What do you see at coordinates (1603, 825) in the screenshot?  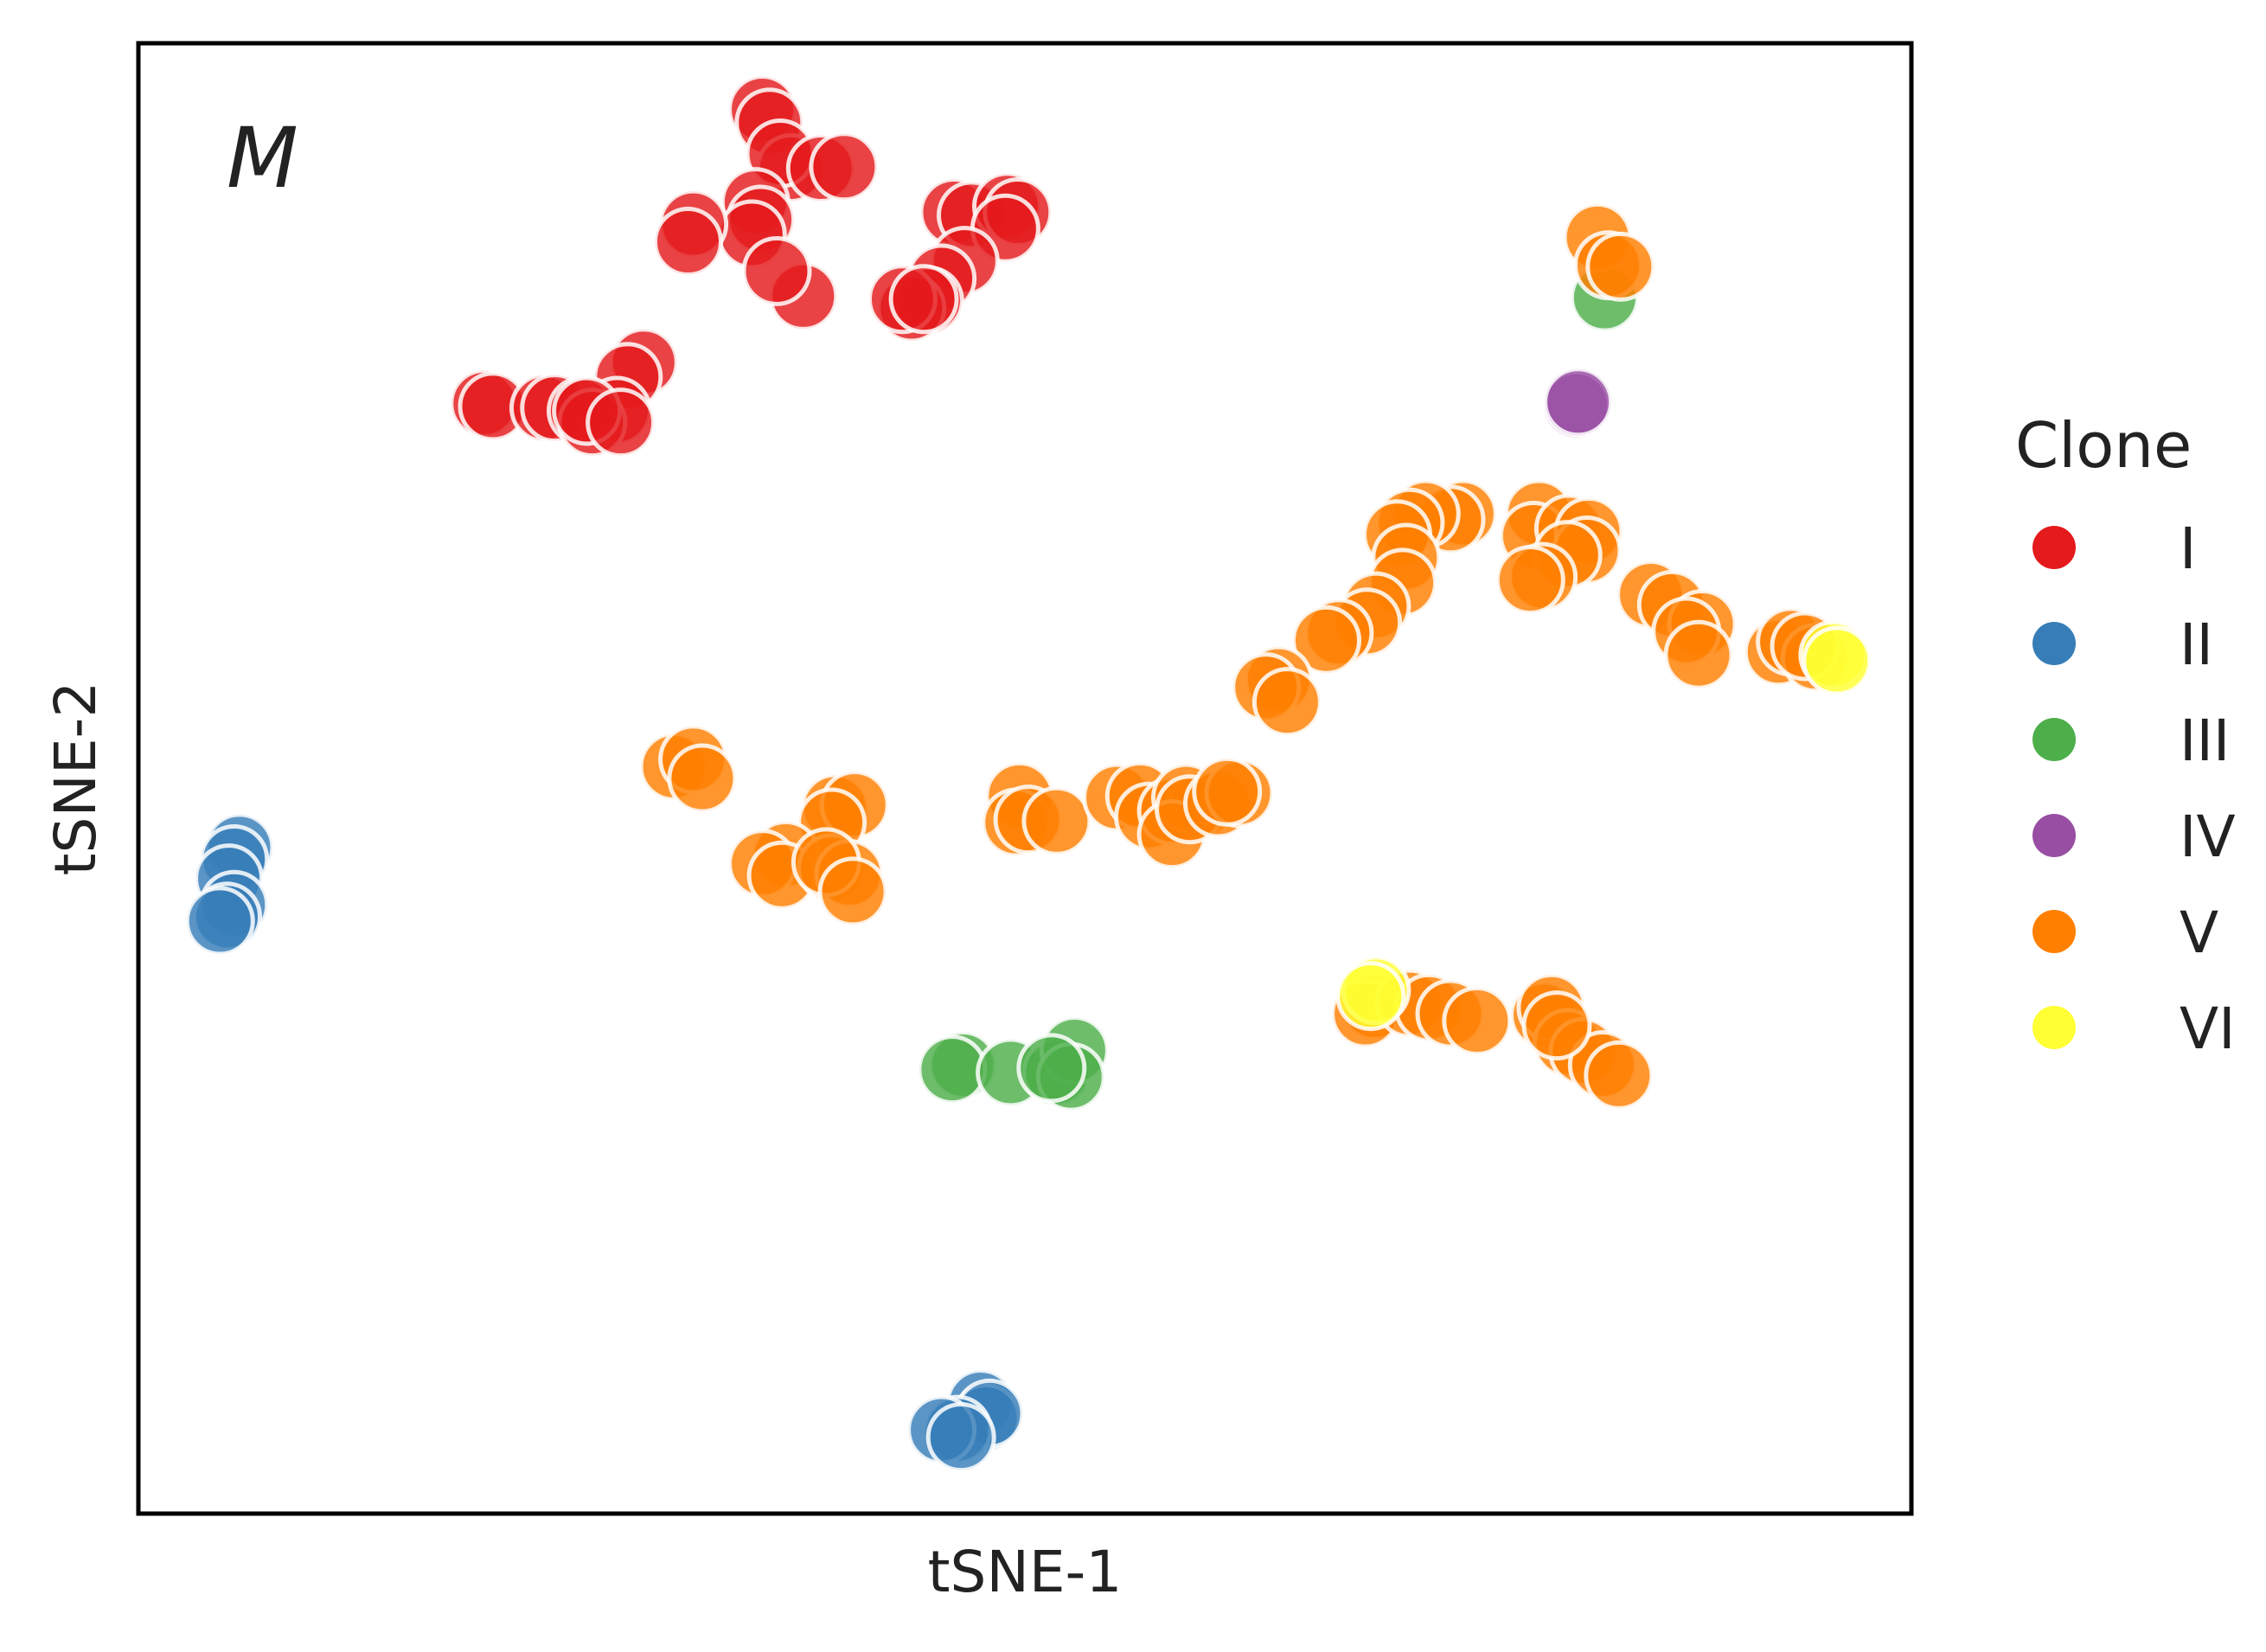 I see `series-VI` at bounding box center [1603, 825].